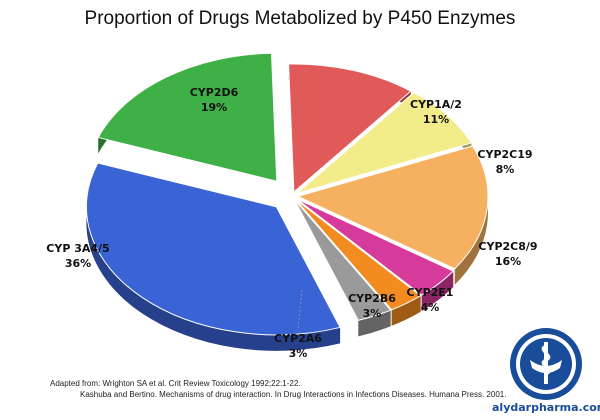  What do you see at coordinates (546, 407) in the screenshot?
I see `watermark-text: alydarpharma.com` at bounding box center [546, 407].